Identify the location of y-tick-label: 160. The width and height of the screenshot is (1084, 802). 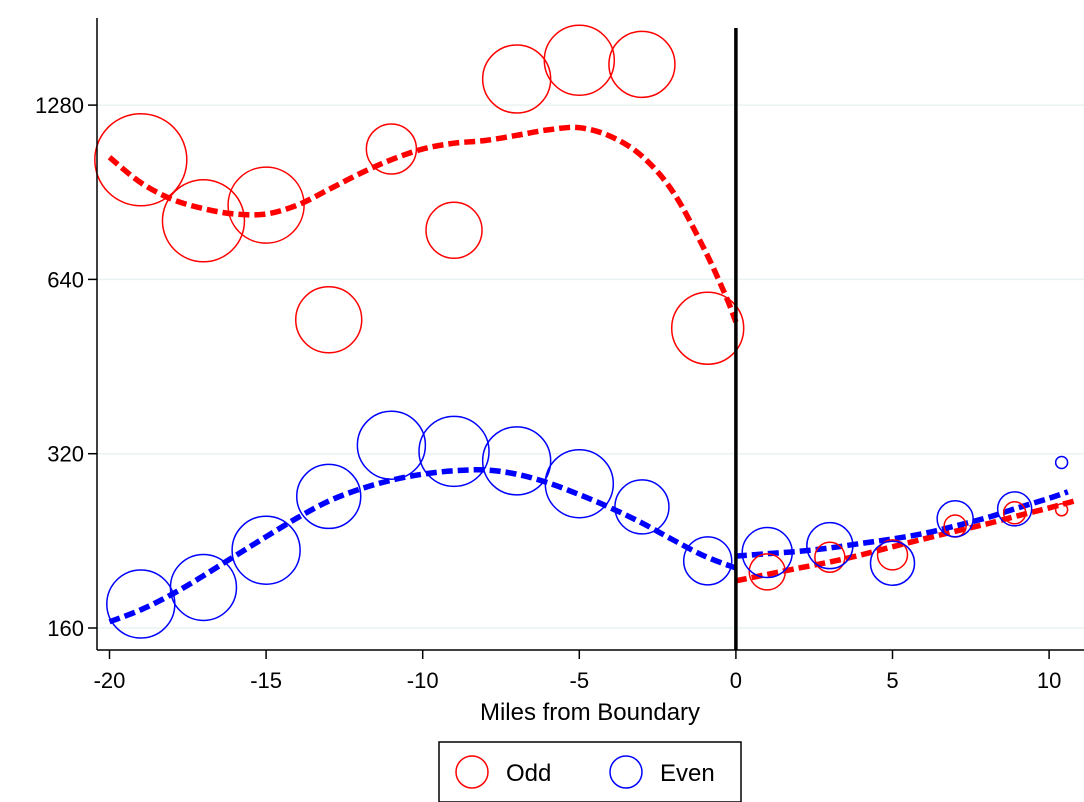
(65, 628).